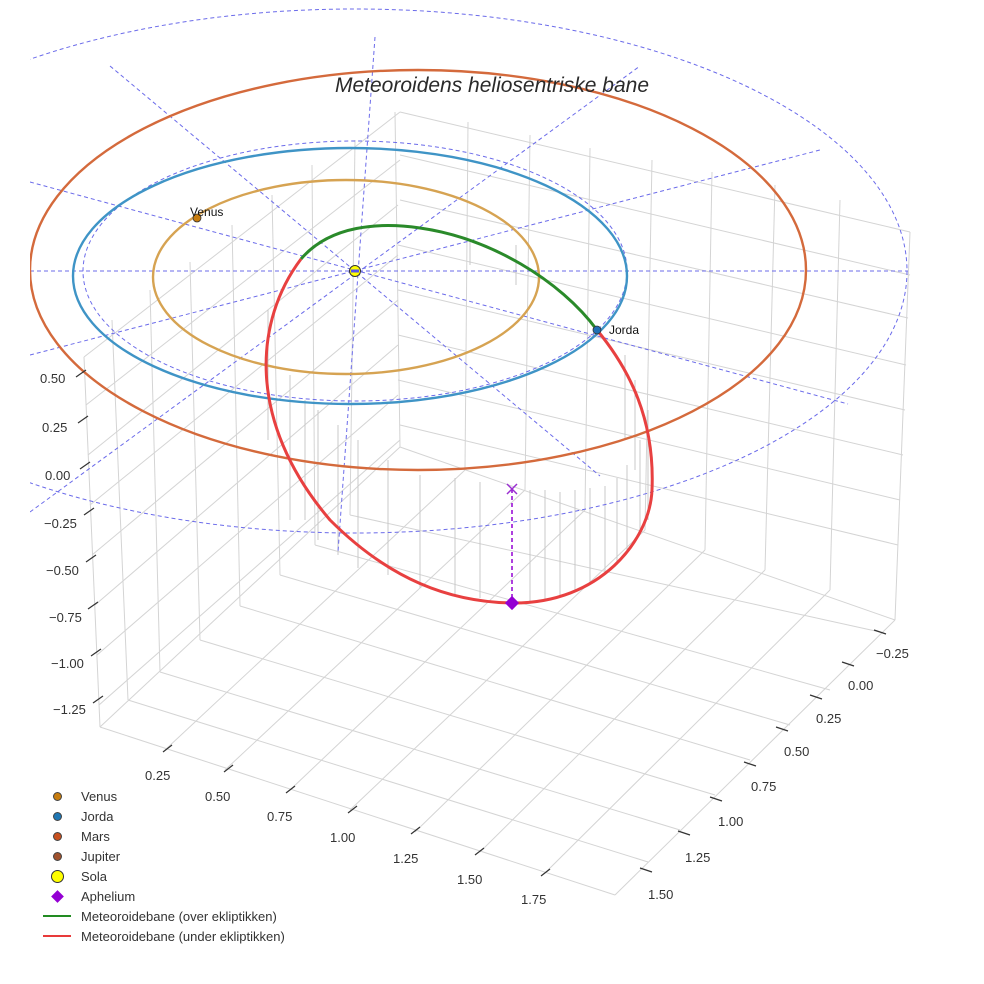 The image size is (984, 984). Describe the element at coordinates (861, 685) in the screenshot. I see `y-tick: 0.00` at that location.